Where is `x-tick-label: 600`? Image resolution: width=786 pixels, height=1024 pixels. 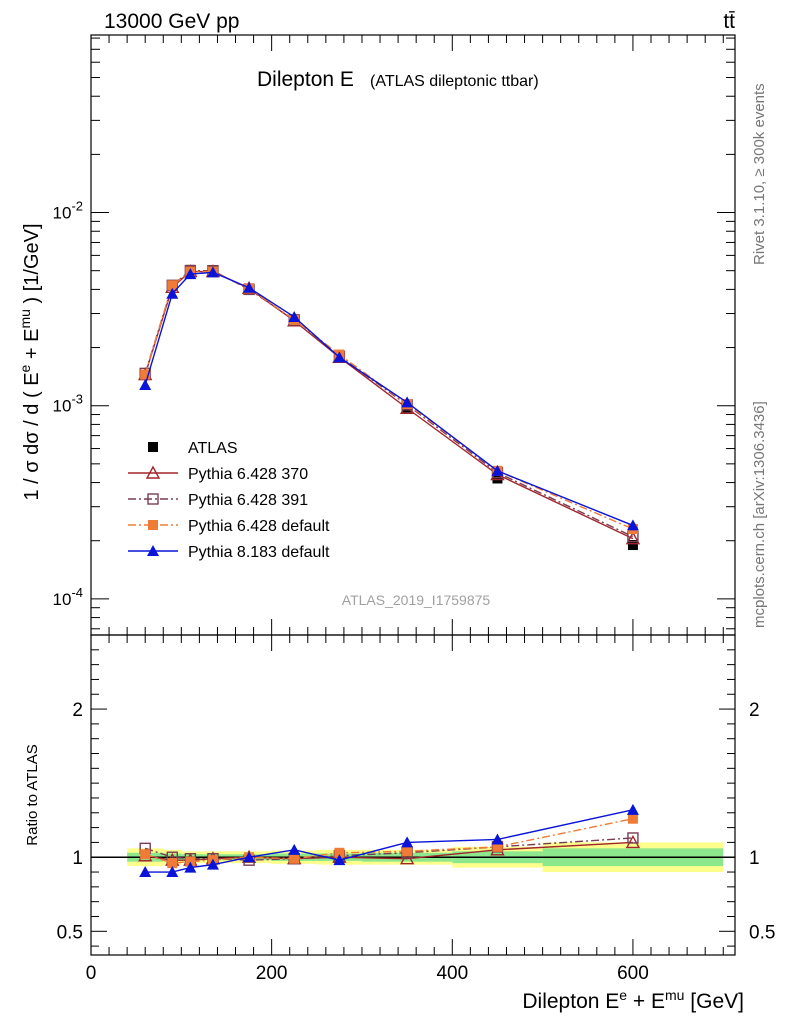 x-tick-label: 600 is located at coordinates (633, 973).